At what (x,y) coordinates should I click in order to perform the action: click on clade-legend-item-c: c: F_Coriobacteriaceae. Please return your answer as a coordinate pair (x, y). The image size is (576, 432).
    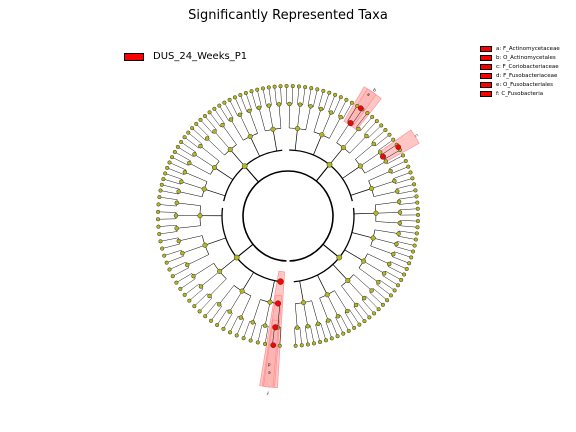
    Looking at the image, I should click on (520, 66).